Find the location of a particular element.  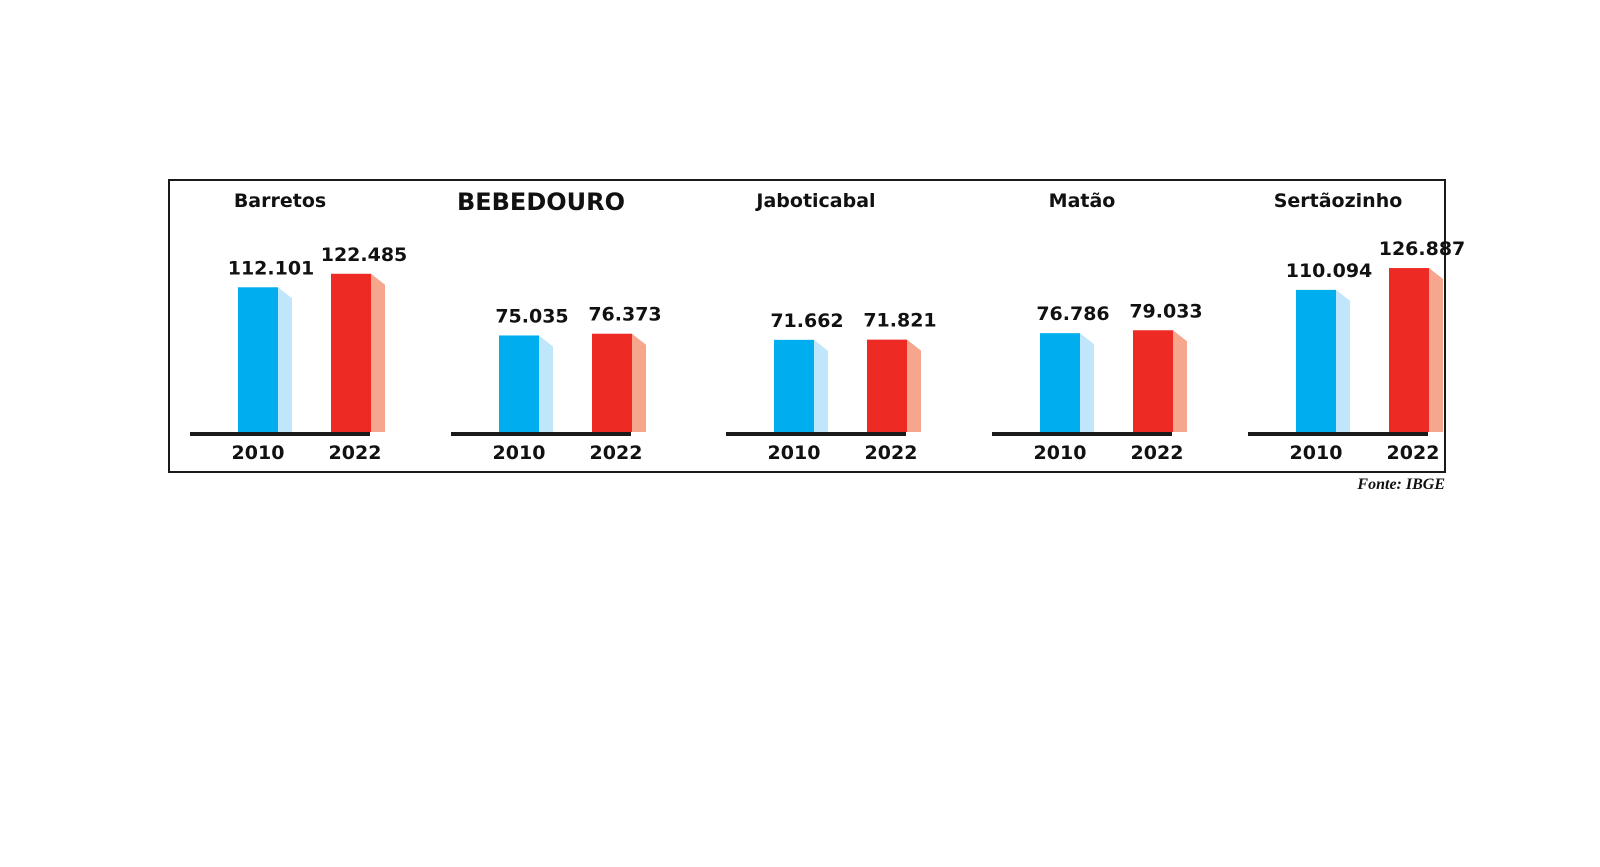

value-label-2010: 76.786 is located at coordinates (1072, 314).